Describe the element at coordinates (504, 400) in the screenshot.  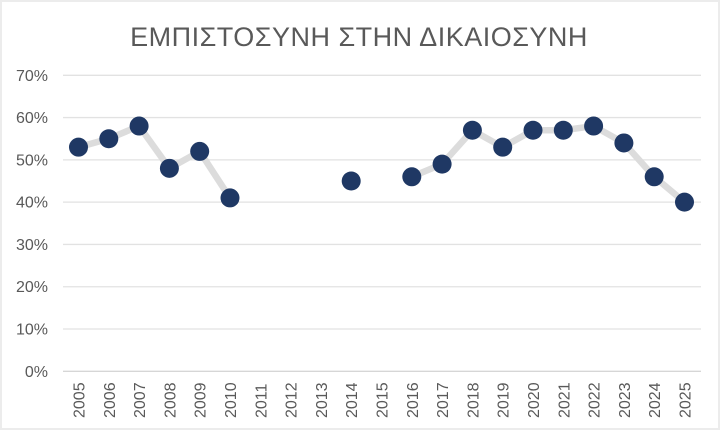
I see `x-axis-tick-label: 2019` at that location.